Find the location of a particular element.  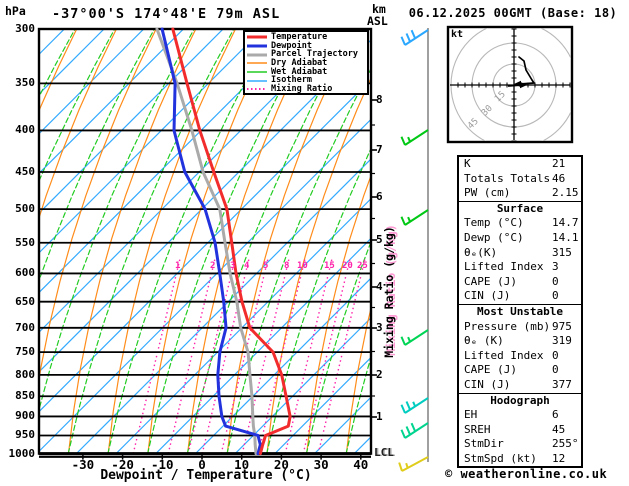

mixing-ratio-value: 4 is located at coordinates (247, 266).